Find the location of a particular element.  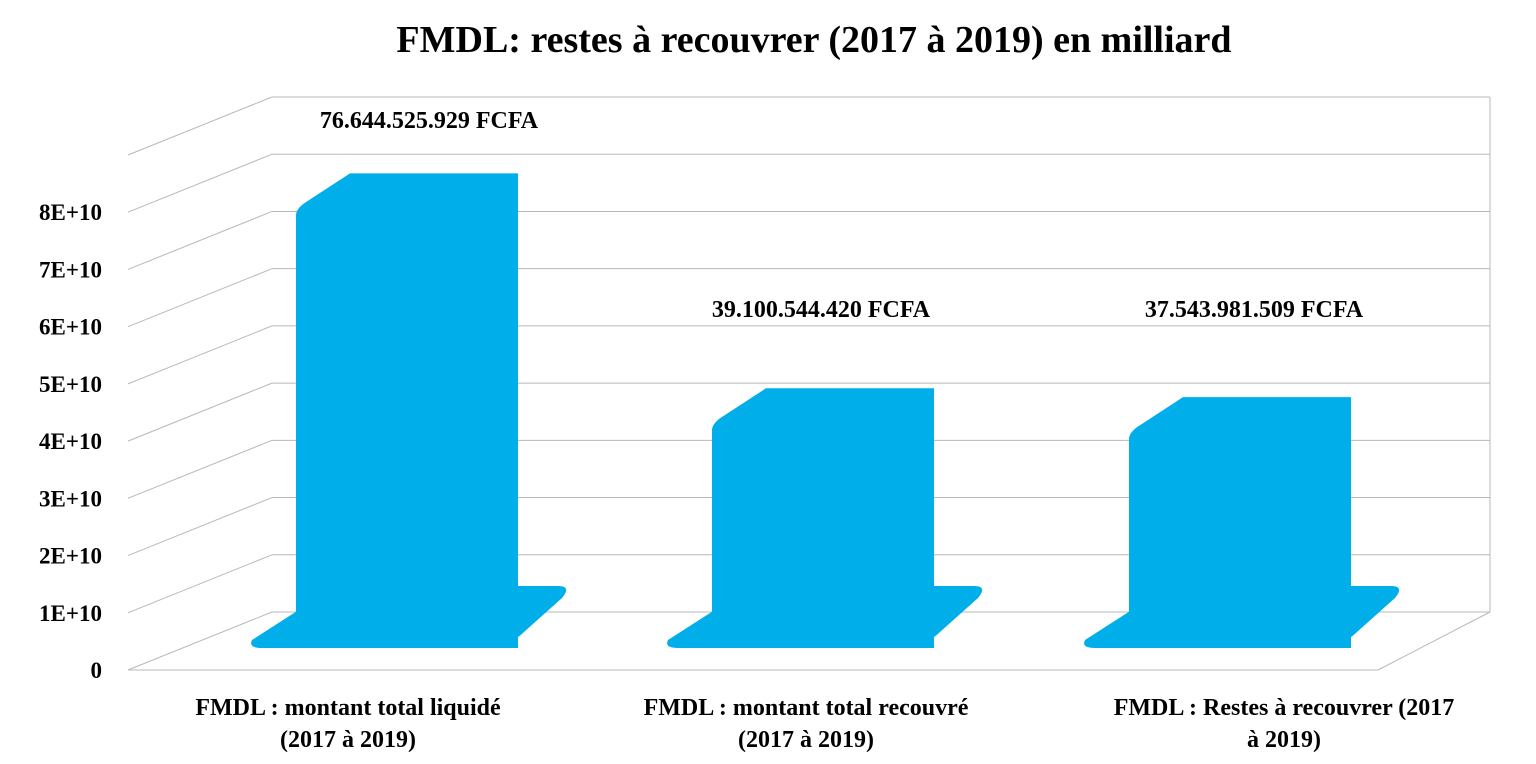

data-label: 39.100.544.420 FCFA is located at coordinates (821, 310).